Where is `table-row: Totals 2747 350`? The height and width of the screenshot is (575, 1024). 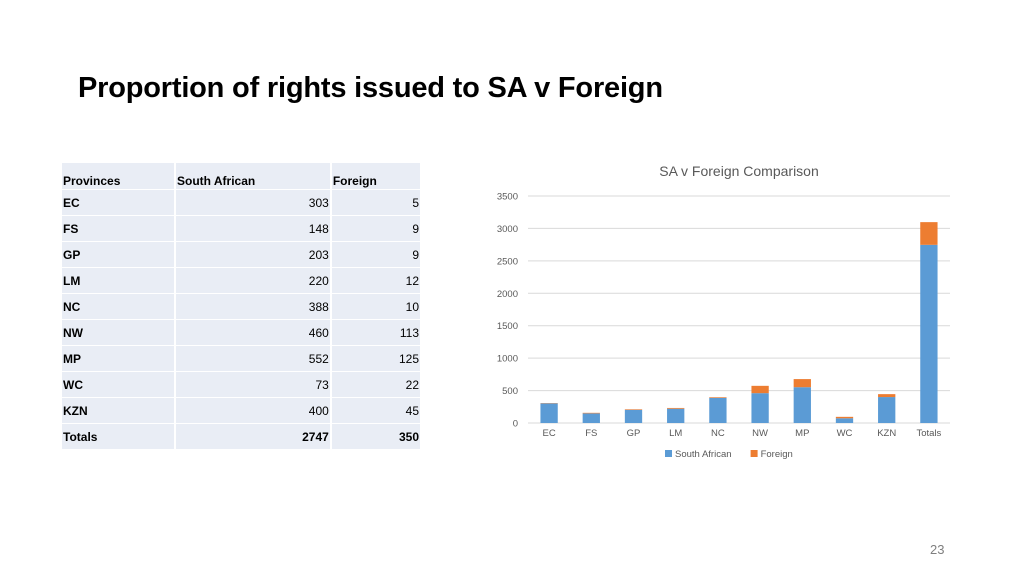
table-row: Totals 2747 350 is located at coordinates (241, 437).